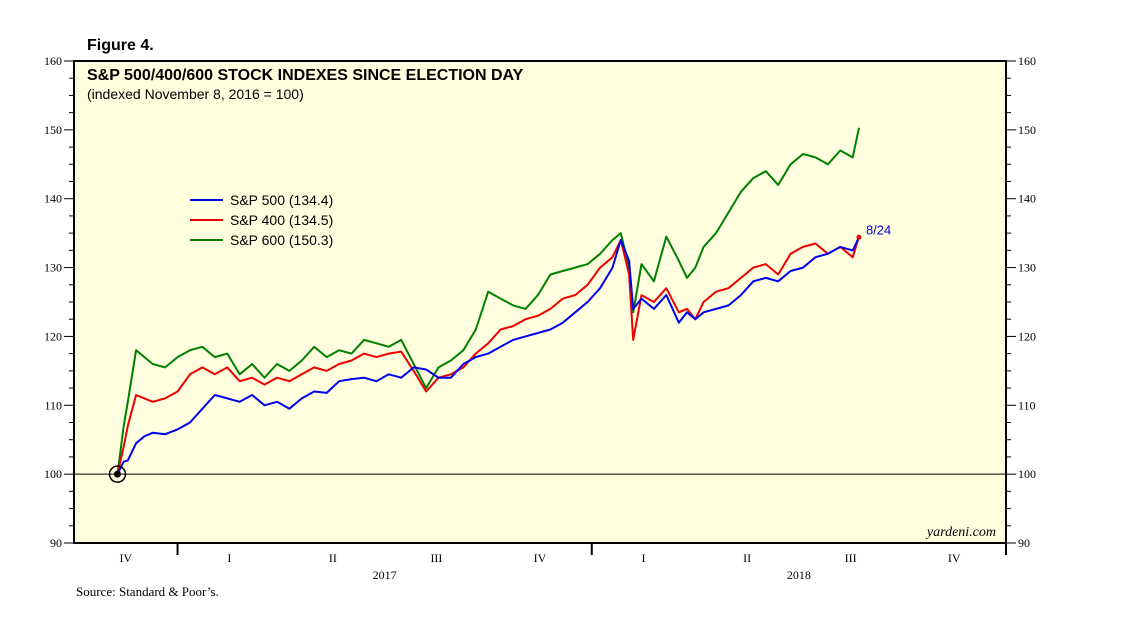 The width and height of the screenshot is (1138, 621). I want to click on y-tick-label-right: 110, so click(1027, 405).